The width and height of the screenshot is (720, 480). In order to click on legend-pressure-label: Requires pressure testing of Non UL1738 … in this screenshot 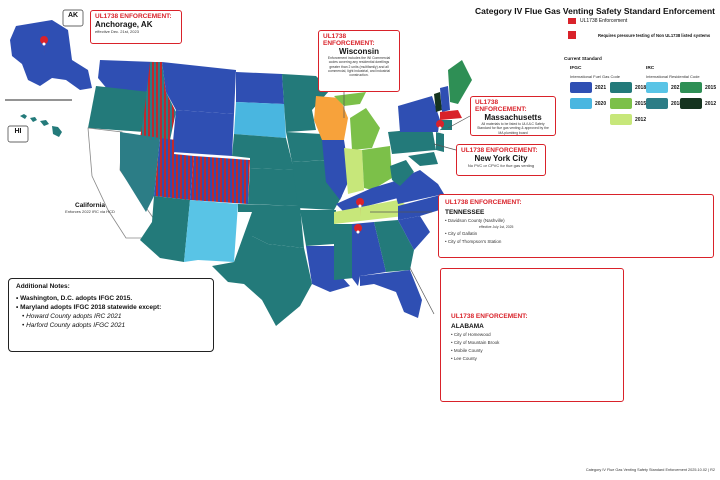, I will do `click(654, 35)`.